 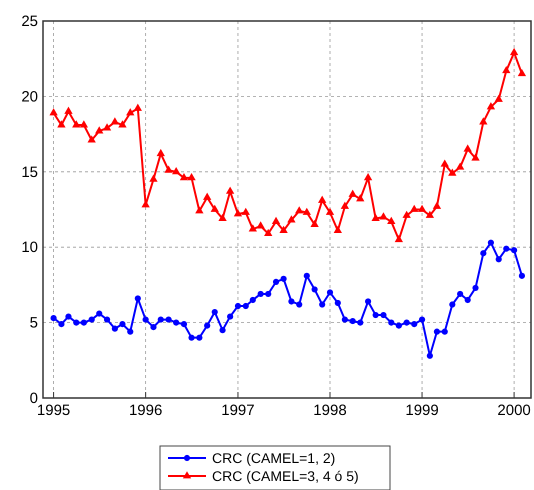 What do you see at coordinates (34, 398) in the screenshot?
I see `y-tick-label: 0` at bounding box center [34, 398].